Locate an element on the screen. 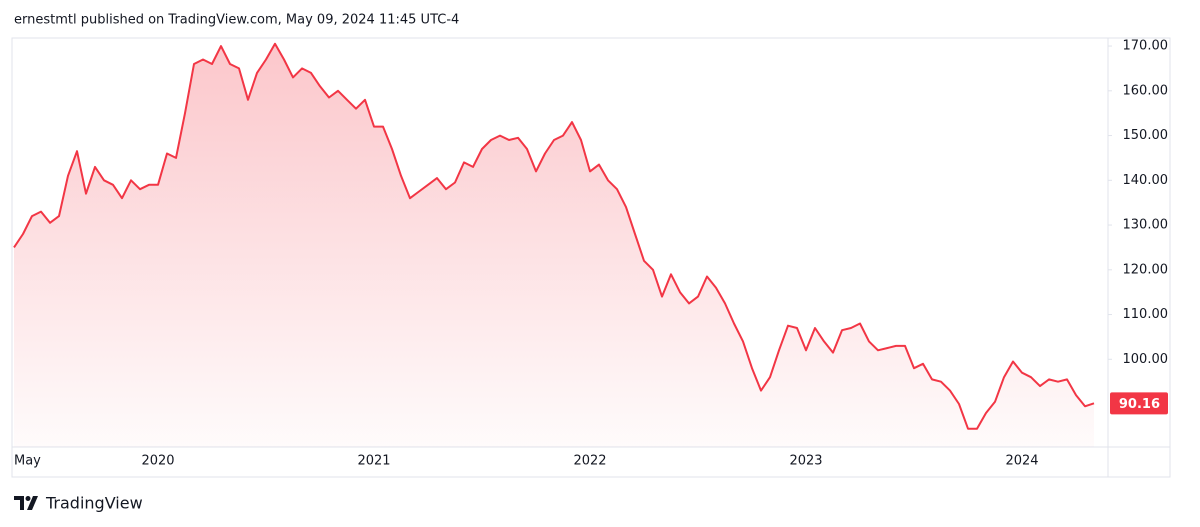 Image resolution: width=1200 pixels, height=527 pixels. y-tick-label: 130.00 is located at coordinates (1146, 225).